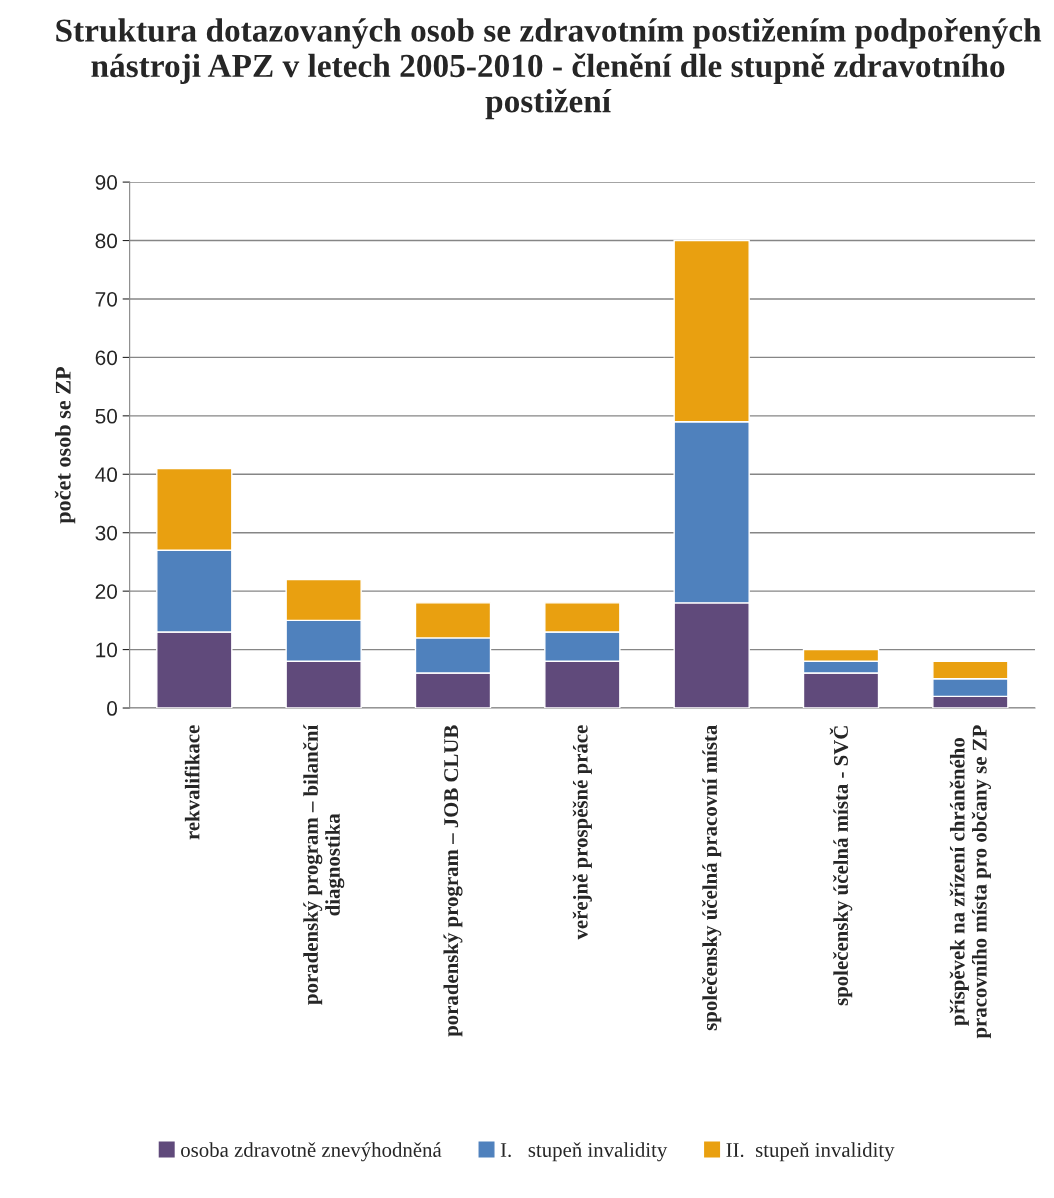 The height and width of the screenshot is (1198, 1054). What do you see at coordinates (582, 832) in the screenshot?
I see `x-tick-label: veřejně prospěšné práce` at bounding box center [582, 832].